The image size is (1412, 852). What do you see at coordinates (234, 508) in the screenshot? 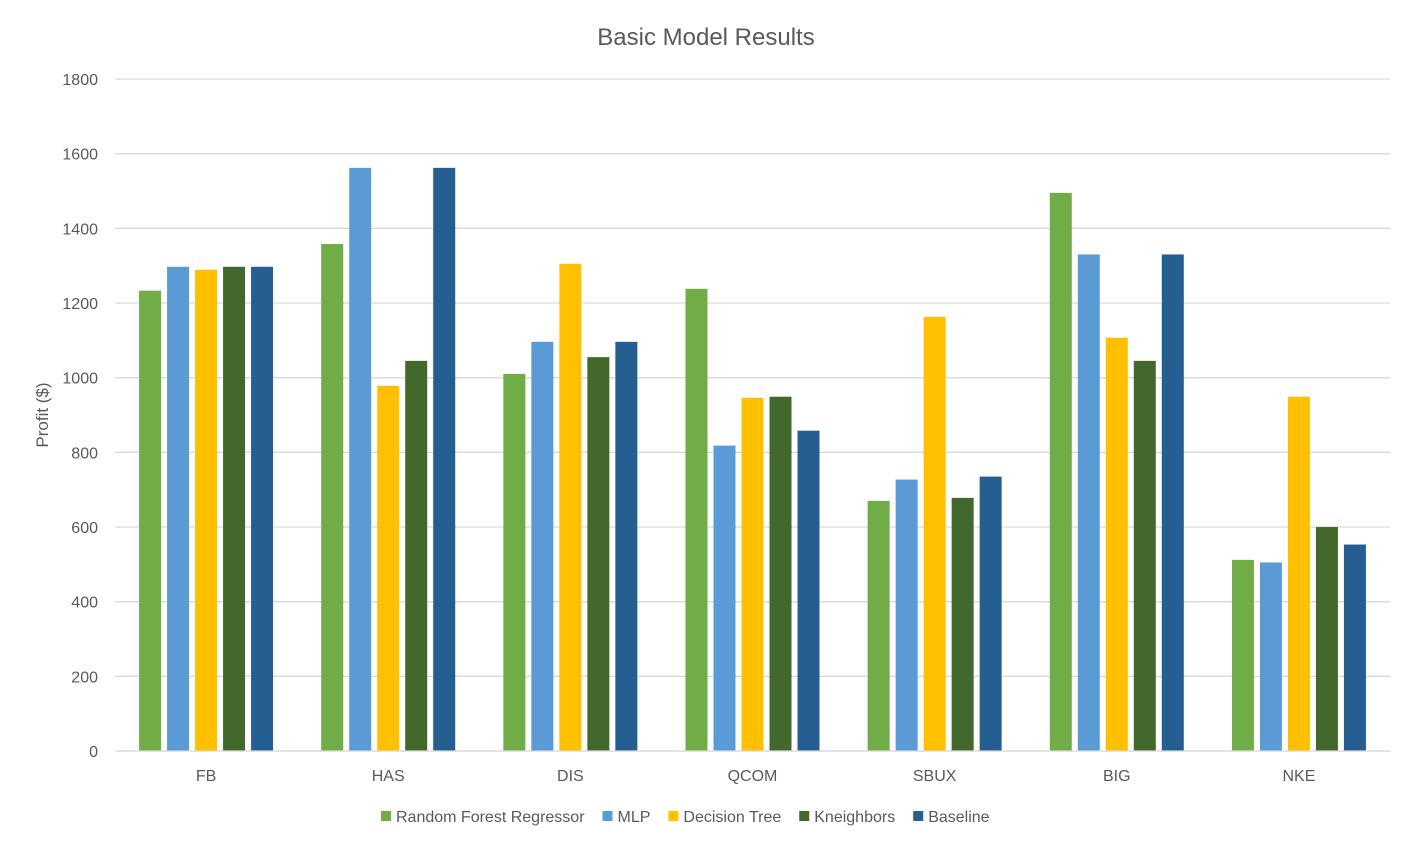
I see `bar-fb-kneighbors` at bounding box center [234, 508].